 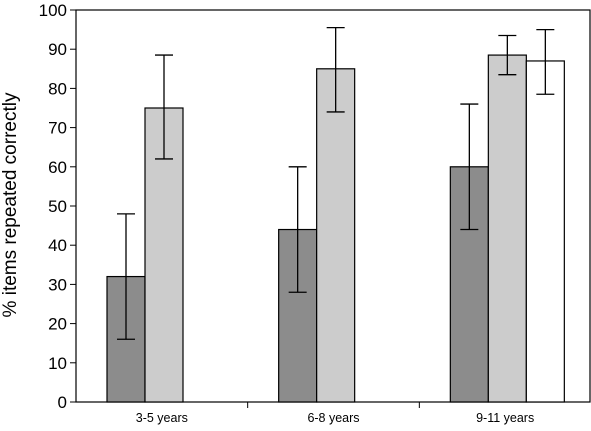 I want to click on y-tick-label: 60, so click(x=57, y=167).